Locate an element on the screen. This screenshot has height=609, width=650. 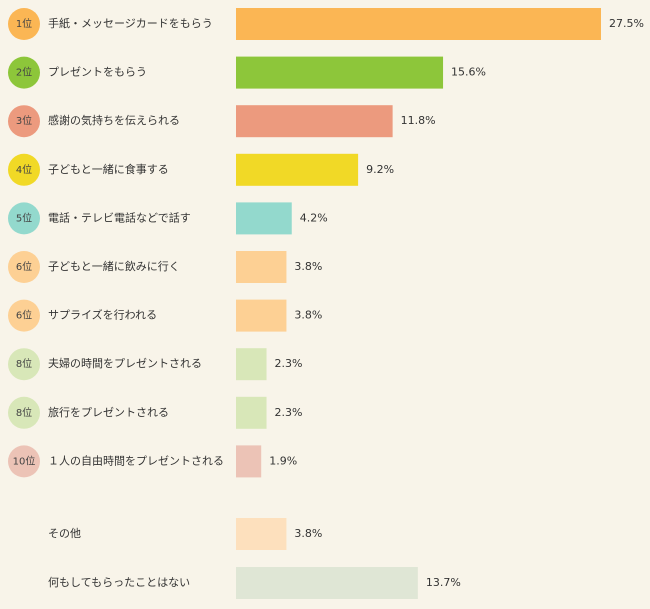
rank-label: 4位 is located at coordinates (24, 169).